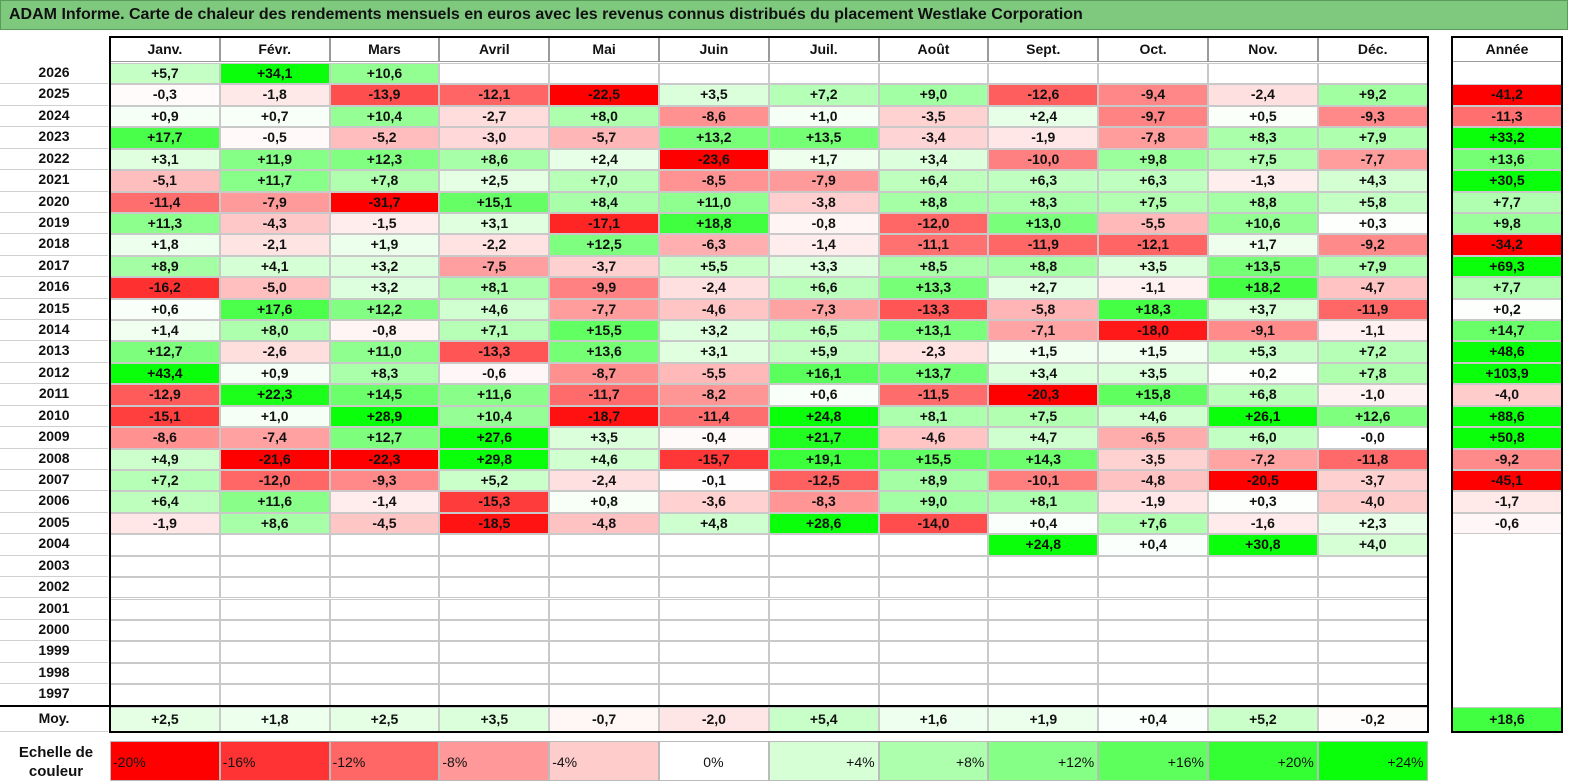 This screenshot has width=1570, height=783. What do you see at coordinates (1043, 719) in the screenshot?
I see `average-cell: +1,9` at bounding box center [1043, 719].